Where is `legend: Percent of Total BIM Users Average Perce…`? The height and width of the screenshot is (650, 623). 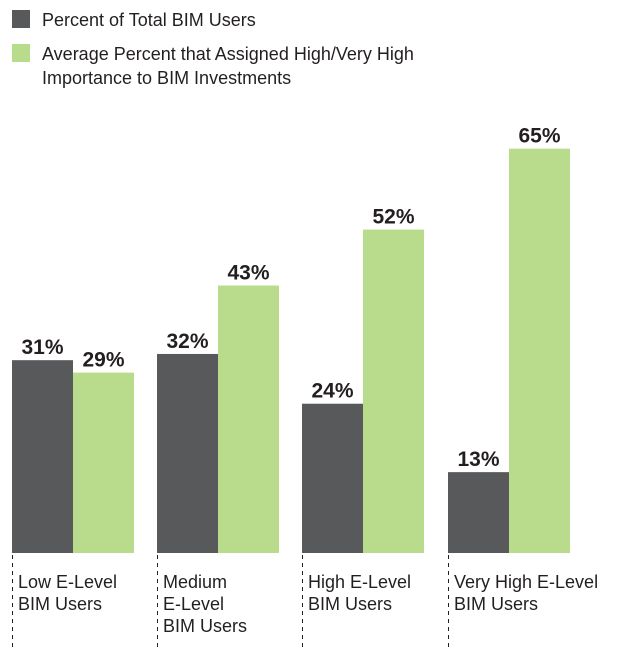
legend: Percent of Total BIM Users Average Perce… is located at coordinates (213, 49).